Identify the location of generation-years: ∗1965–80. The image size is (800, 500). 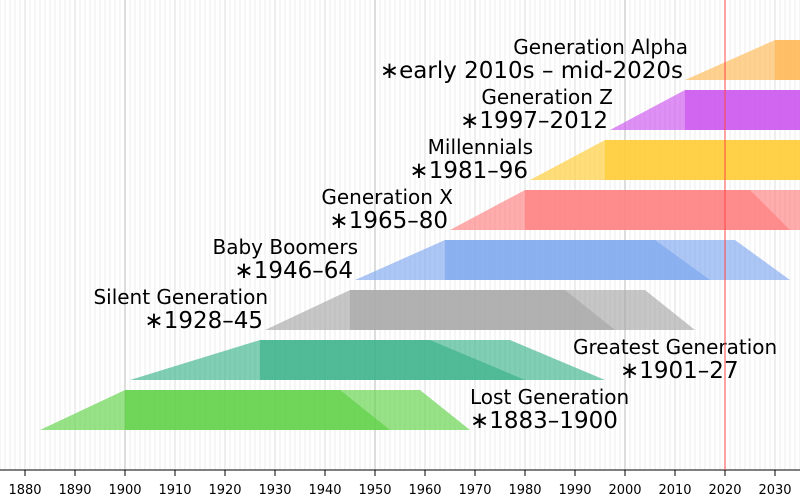
(388, 221).